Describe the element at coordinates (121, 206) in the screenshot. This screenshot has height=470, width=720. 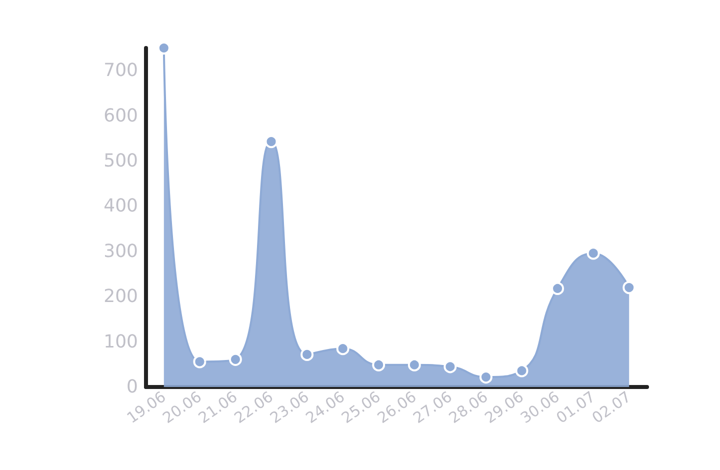
I see `y-tick-label: 400` at that location.